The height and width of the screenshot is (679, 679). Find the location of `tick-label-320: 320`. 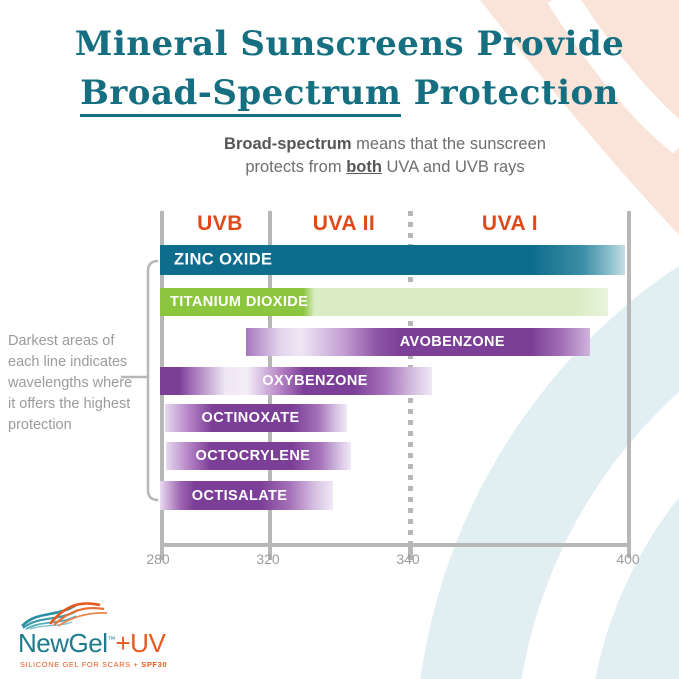

tick-label-320: 320 is located at coordinates (268, 559).